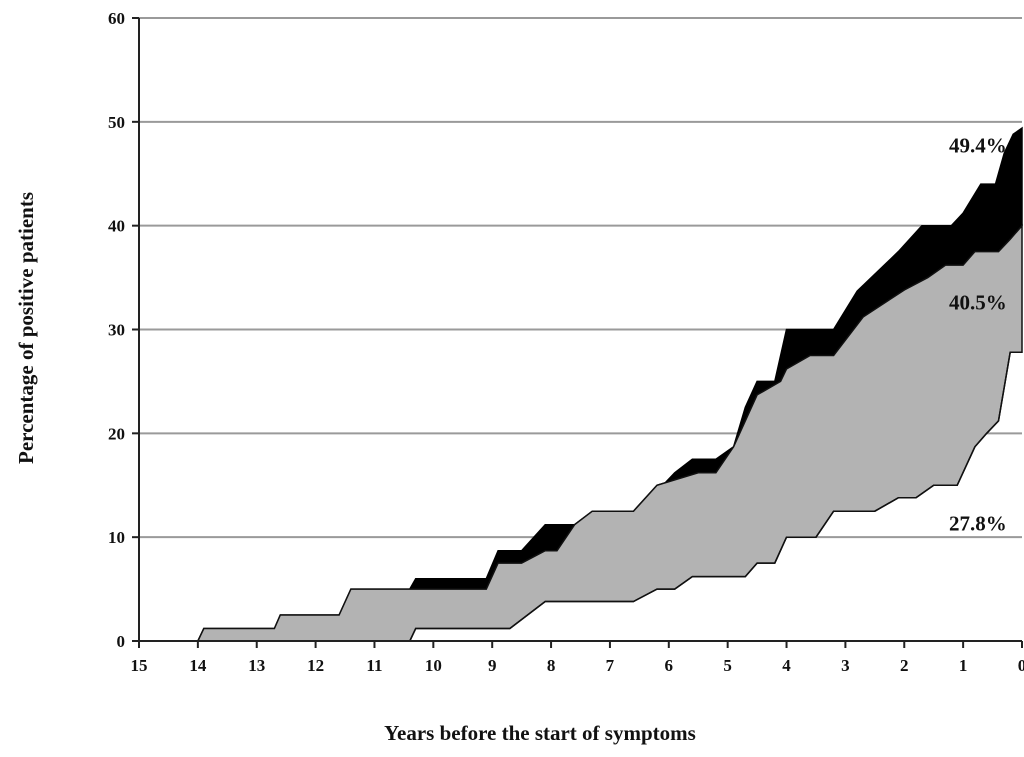 The image size is (1024, 757). I want to click on y-tick-label-30: 30, so click(116, 330).